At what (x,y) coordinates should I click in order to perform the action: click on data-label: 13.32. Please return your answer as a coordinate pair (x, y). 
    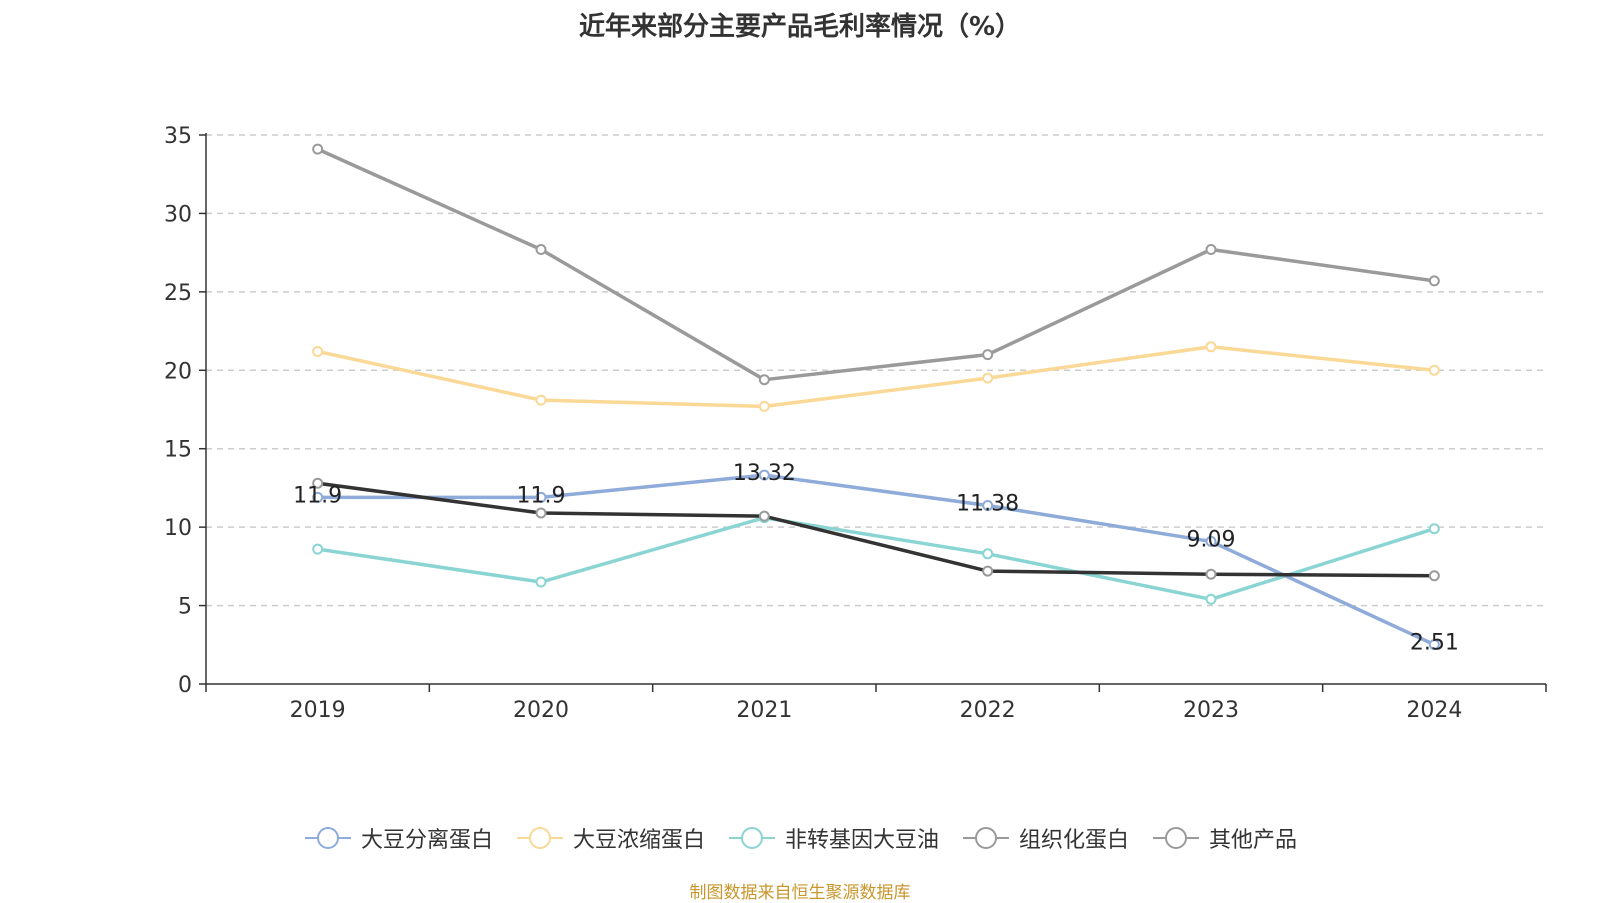
    Looking at the image, I should click on (764, 473).